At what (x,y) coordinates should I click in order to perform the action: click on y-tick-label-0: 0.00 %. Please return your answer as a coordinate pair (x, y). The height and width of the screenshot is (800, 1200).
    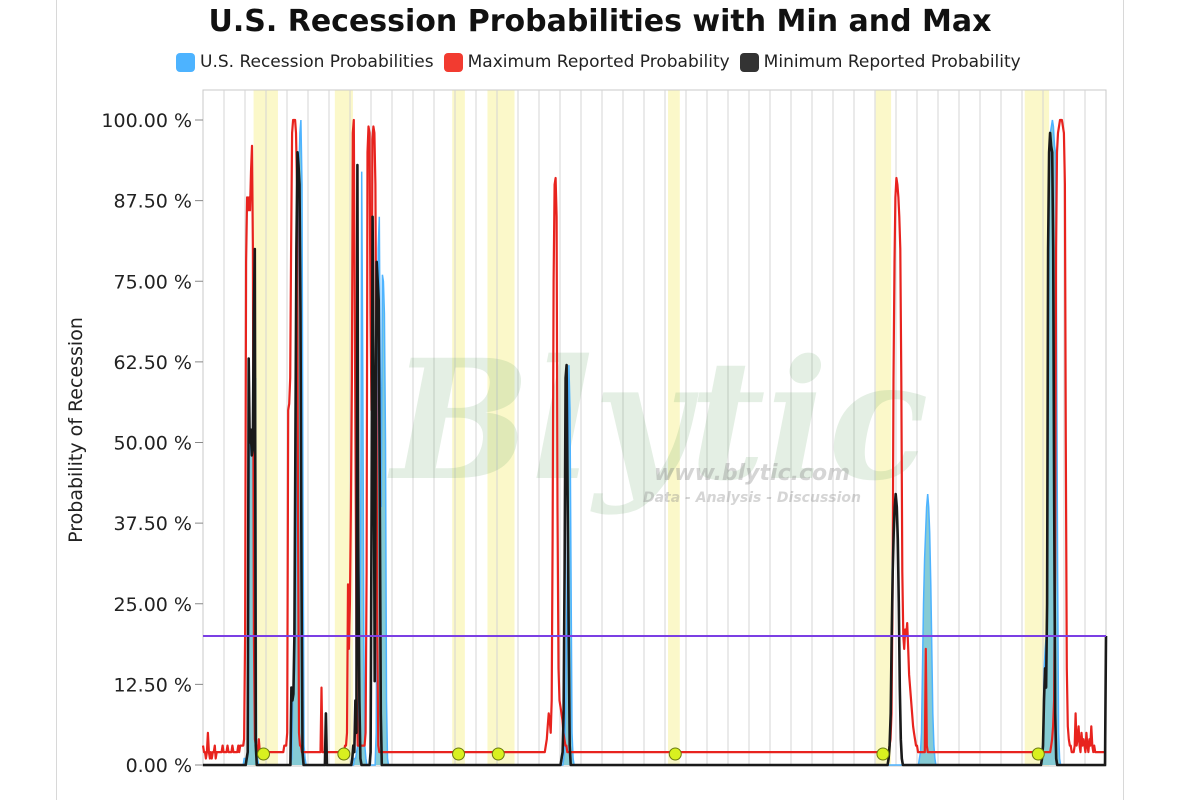
    Looking at the image, I should click on (159, 766).